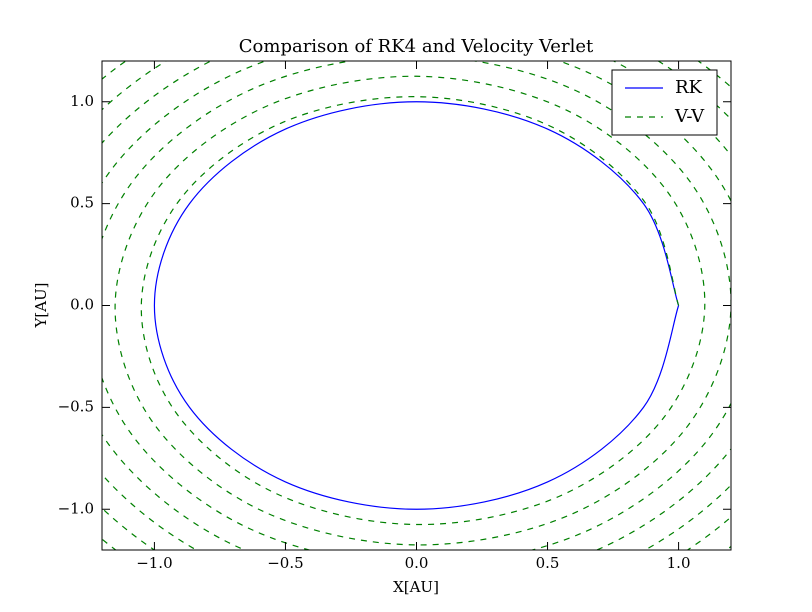 The width and height of the screenshot is (812, 612). What do you see at coordinates (416, 587) in the screenshot?
I see `x-axis-label: X[AU]` at bounding box center [416, 587].